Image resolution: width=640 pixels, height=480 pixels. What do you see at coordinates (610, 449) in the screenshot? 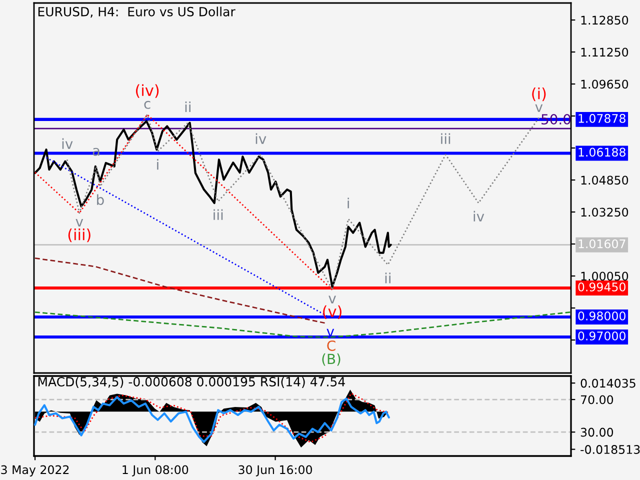
I see `y-tick-label: -0.018513` at bounding box center [610, 449].